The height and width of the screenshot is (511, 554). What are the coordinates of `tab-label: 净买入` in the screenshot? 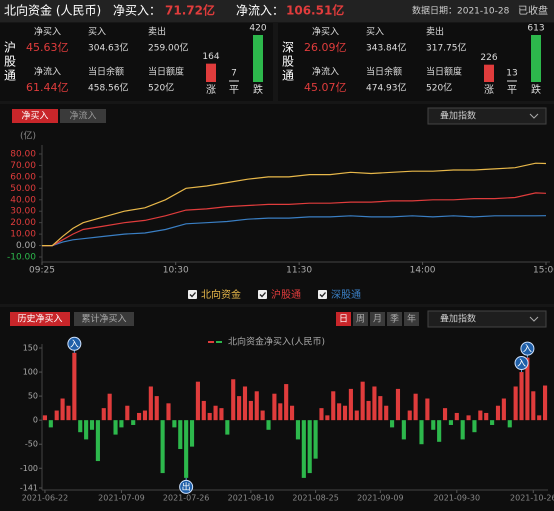 It's located at (34, 116).